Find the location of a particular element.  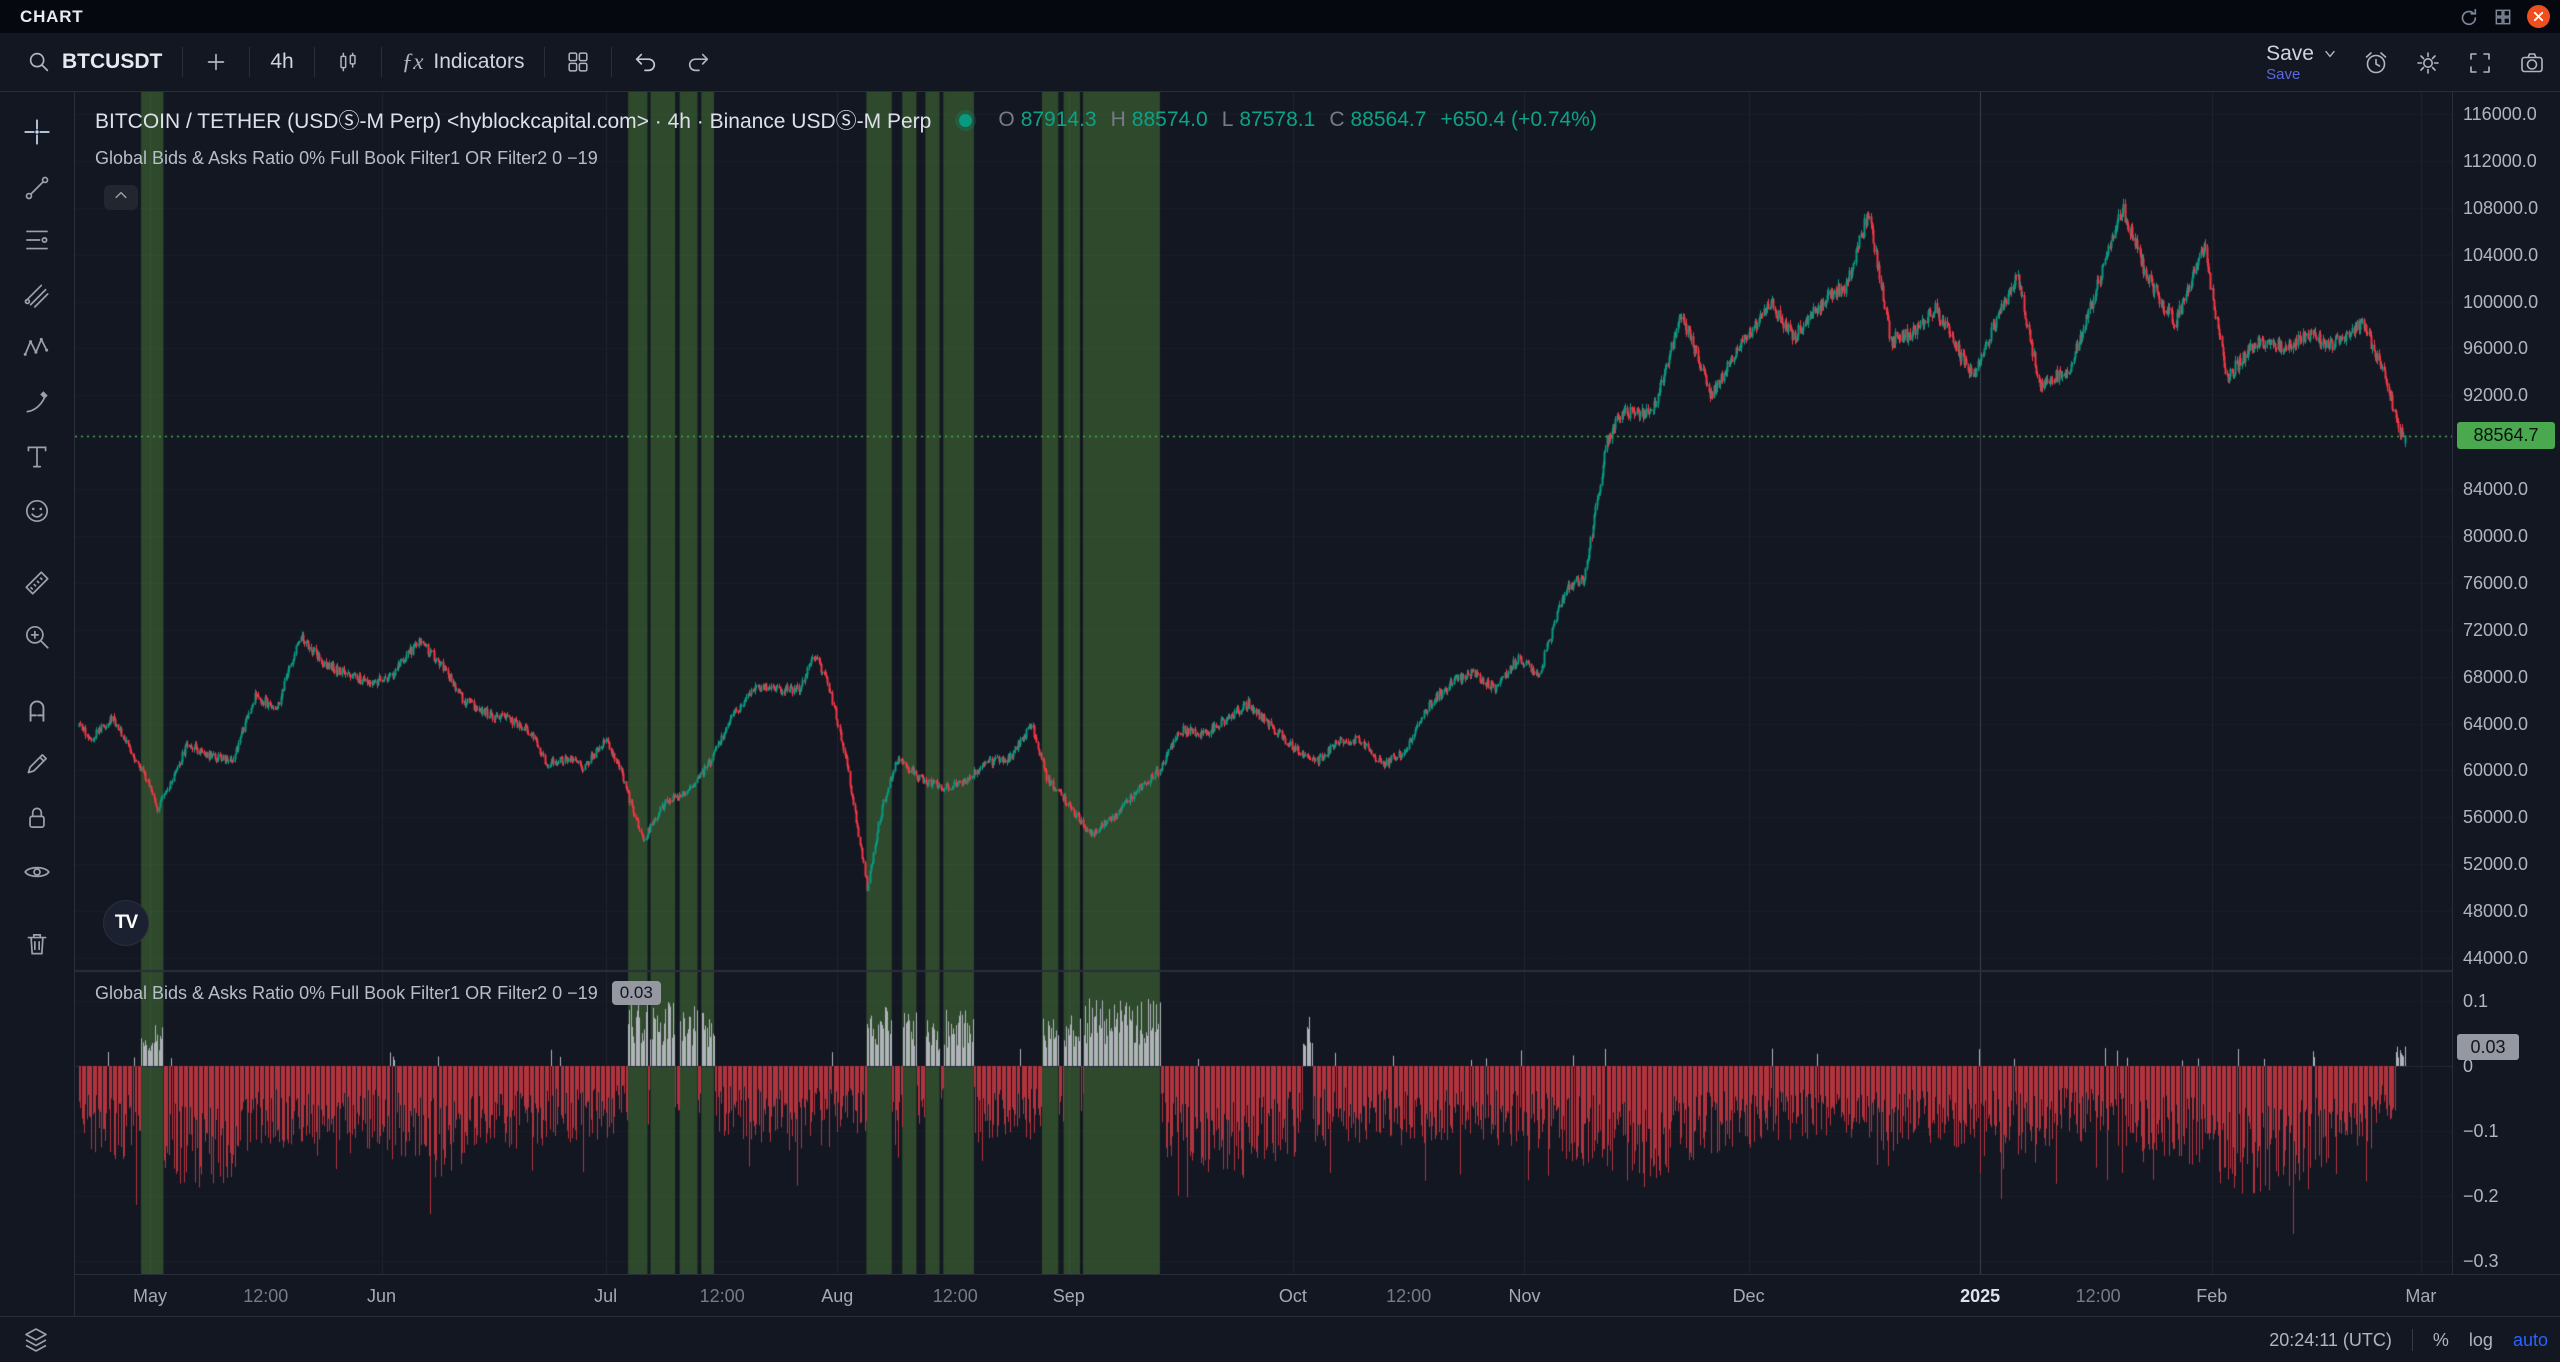

indicator-axis-label: −0.3 is located at coordinates (2481, 1261).